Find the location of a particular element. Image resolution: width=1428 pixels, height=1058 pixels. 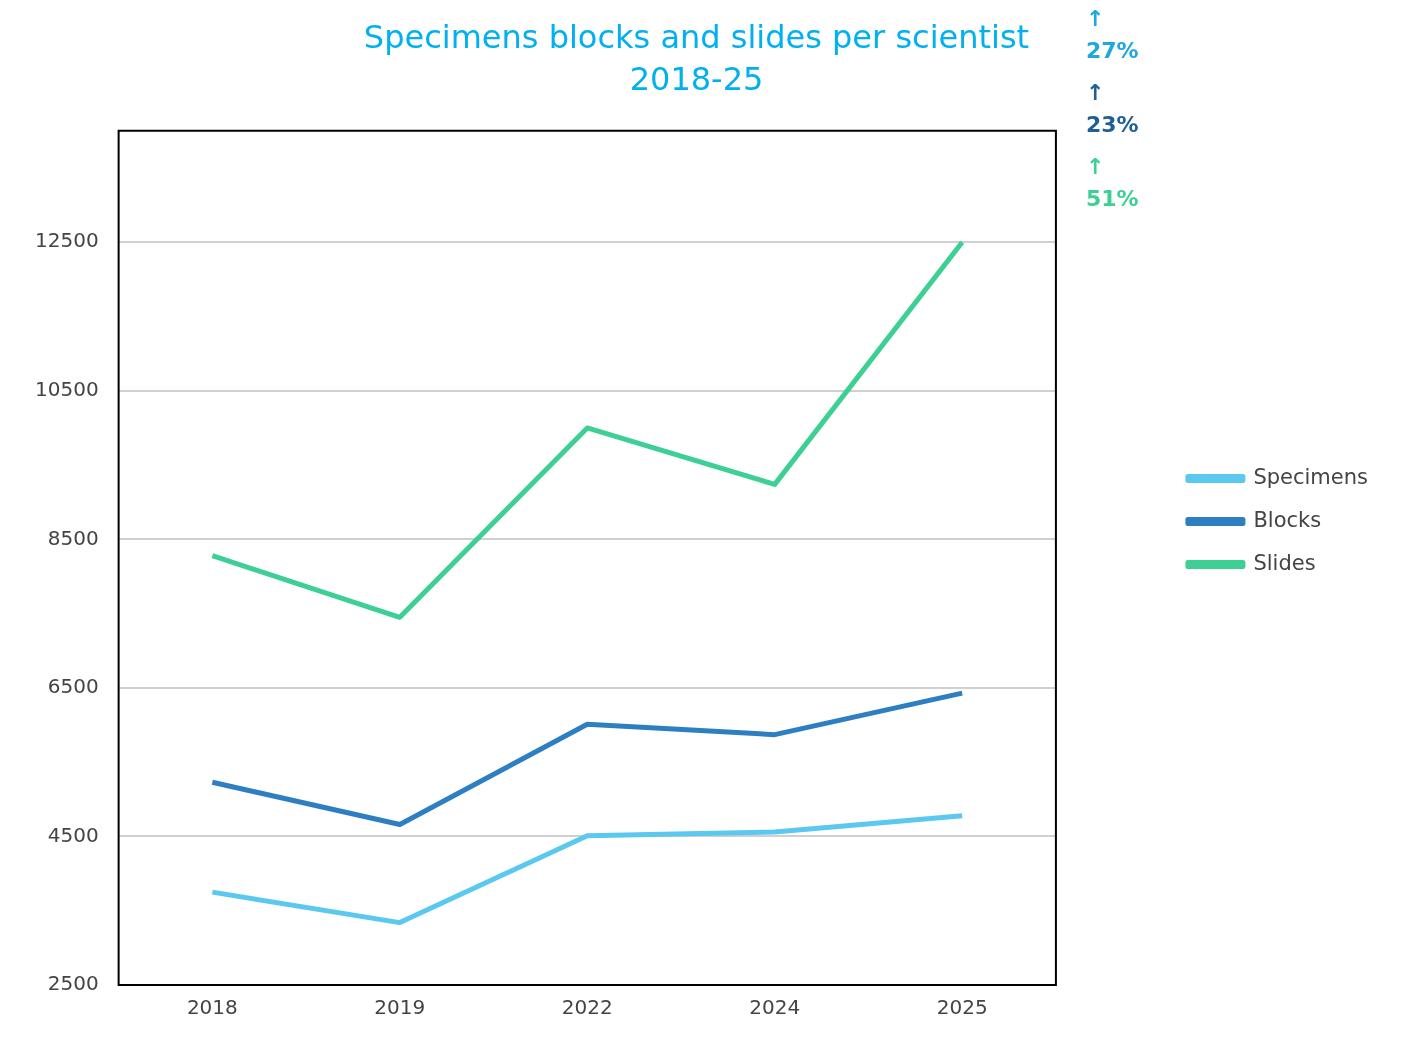

text: ↑ 23% is located at coordinates (1112, 108).